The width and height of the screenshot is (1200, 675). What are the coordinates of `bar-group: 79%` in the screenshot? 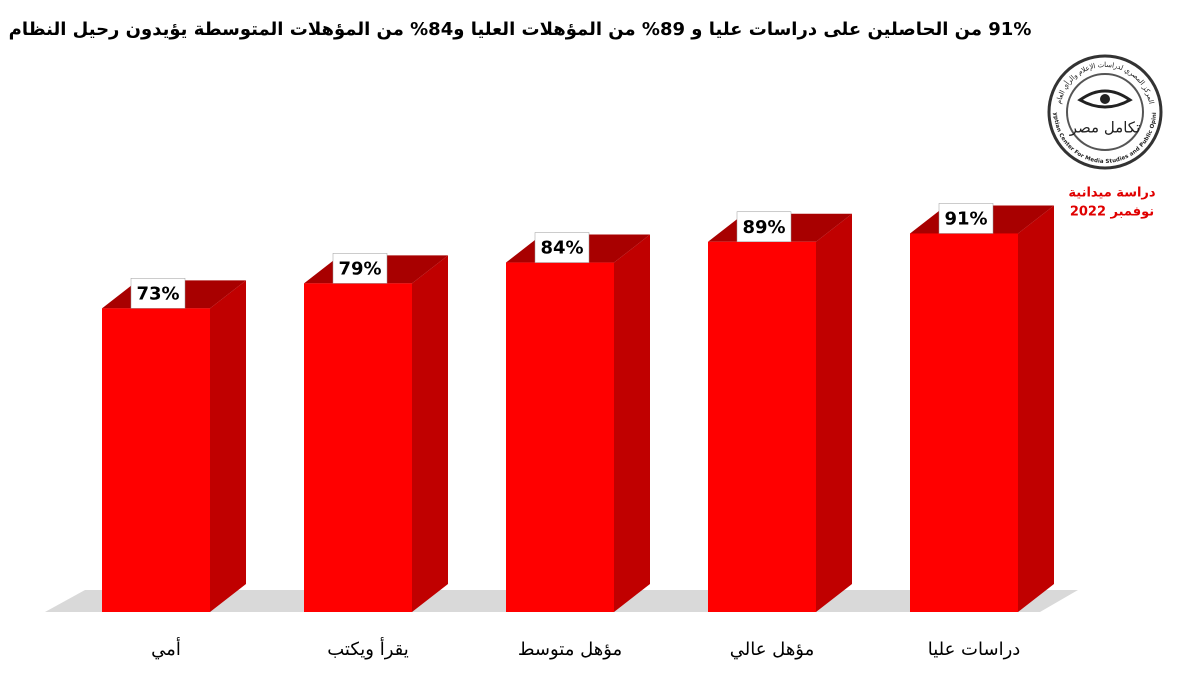 It's located at (376, 433).